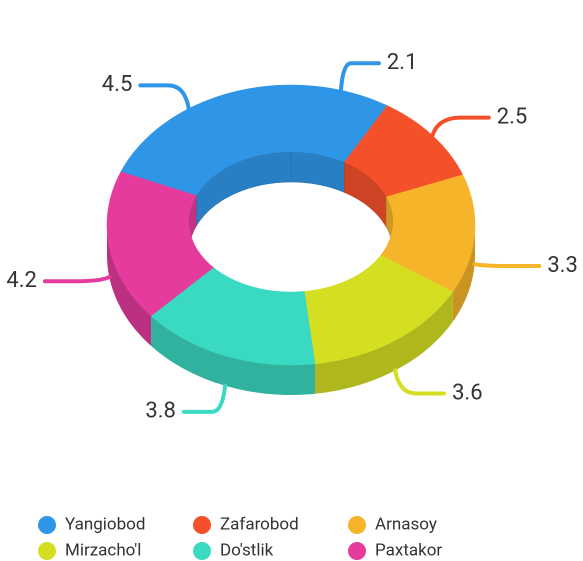 The height and width of the screenshot is (561, 583). Describe the element at coordinates (105, 524) in the screenshot. I see `legend-label: Yangiobod` at that location.